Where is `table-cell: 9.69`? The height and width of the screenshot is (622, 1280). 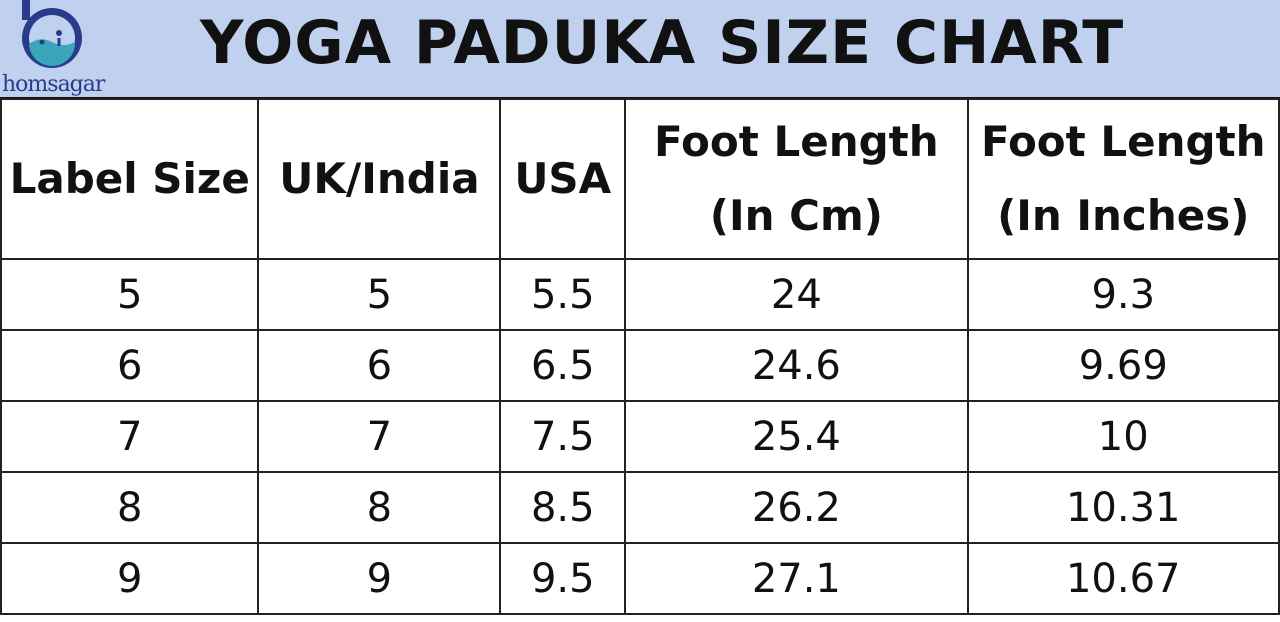
table-cell: 9.69 is located at coordinates (1123, 365).